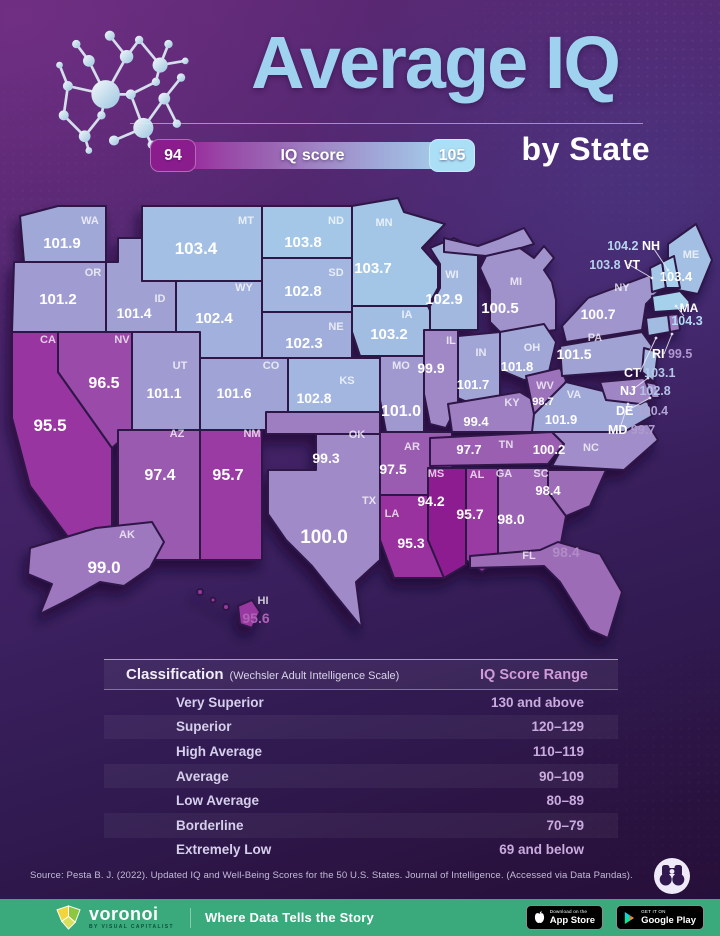  Describe the element at coordinates (568, 911) in the screenshot. I see `badge-line1: Download on the` at that location.